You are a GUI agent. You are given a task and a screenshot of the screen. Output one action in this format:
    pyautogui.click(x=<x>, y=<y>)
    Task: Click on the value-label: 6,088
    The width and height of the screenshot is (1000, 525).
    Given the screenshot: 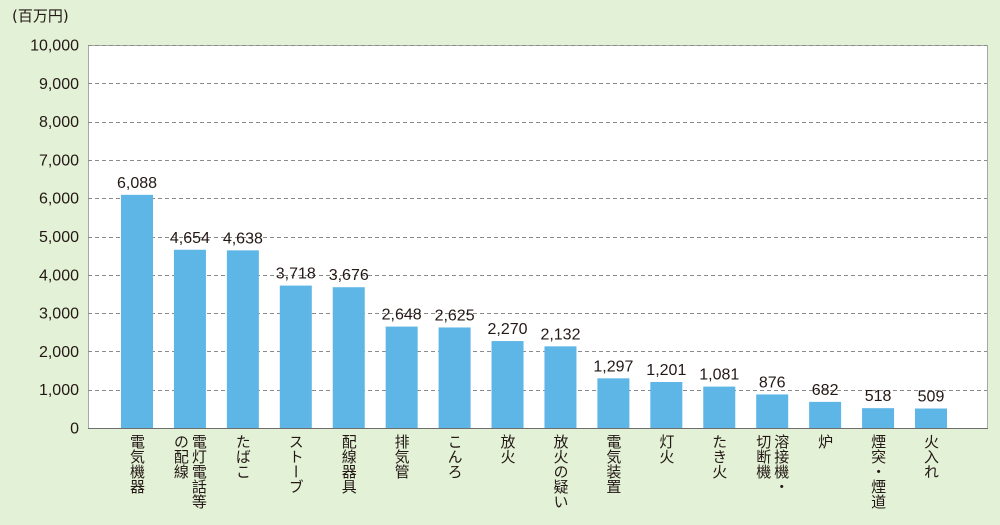 What is the action you would take?
    pyautogui.click(x=137, y=183)
    